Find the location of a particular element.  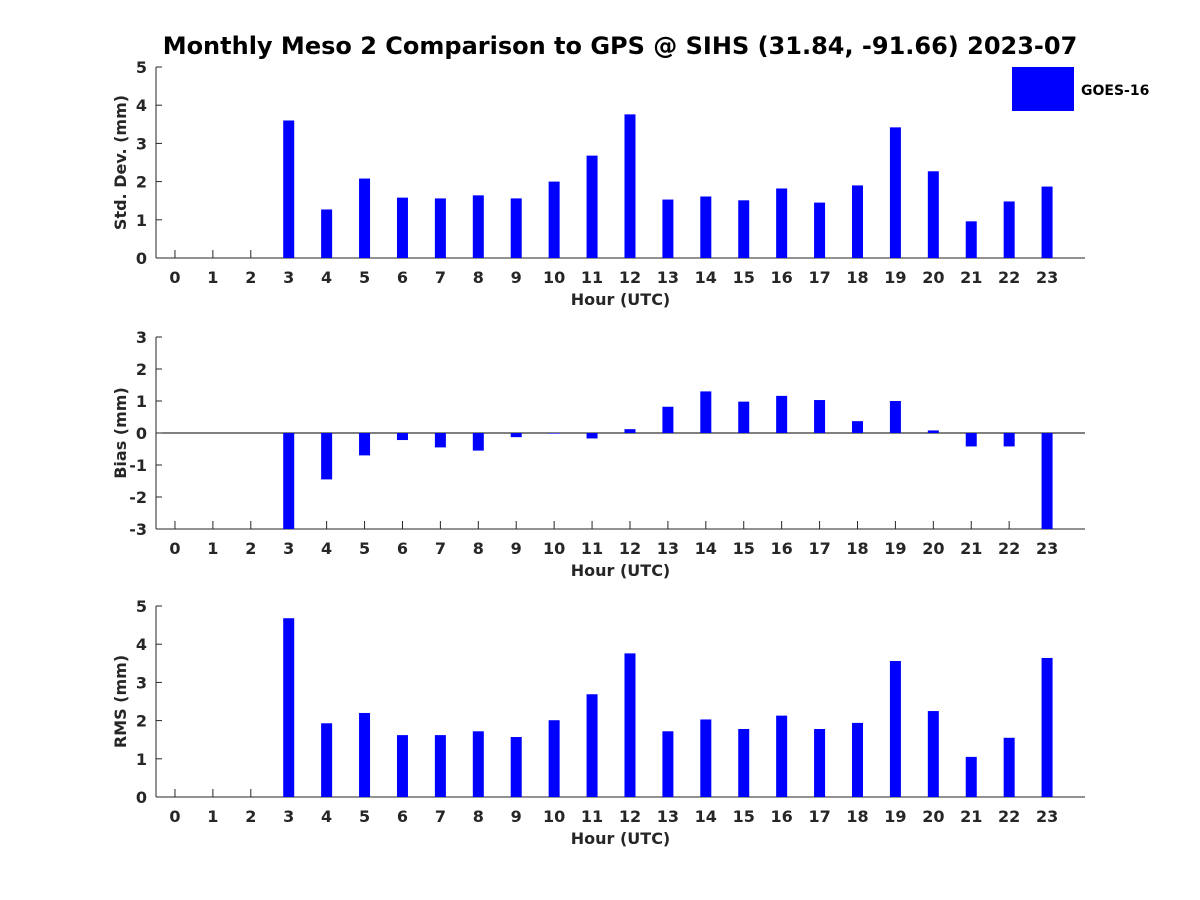

x-tick-label: 16 is located at coordinates (782, 548).